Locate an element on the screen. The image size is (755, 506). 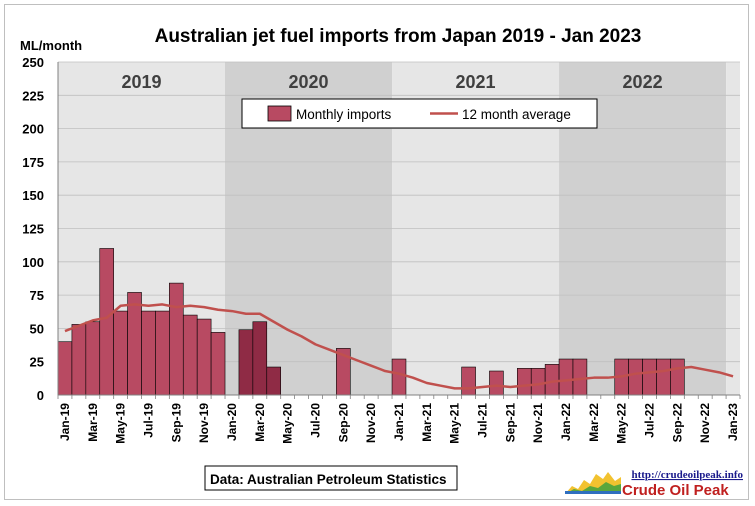
crude-oil-peak-logo: http://crudeoilpeak.info Crude Oil Peak is located at coordinates (654, 484).